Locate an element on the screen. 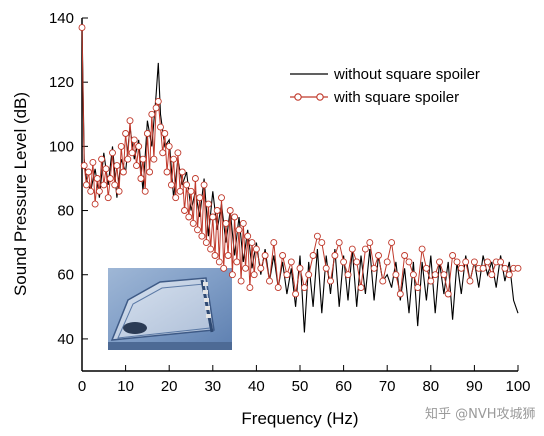 The image size is (544, 436). y-tick-label: 80 is located at coordinates (65, 211).